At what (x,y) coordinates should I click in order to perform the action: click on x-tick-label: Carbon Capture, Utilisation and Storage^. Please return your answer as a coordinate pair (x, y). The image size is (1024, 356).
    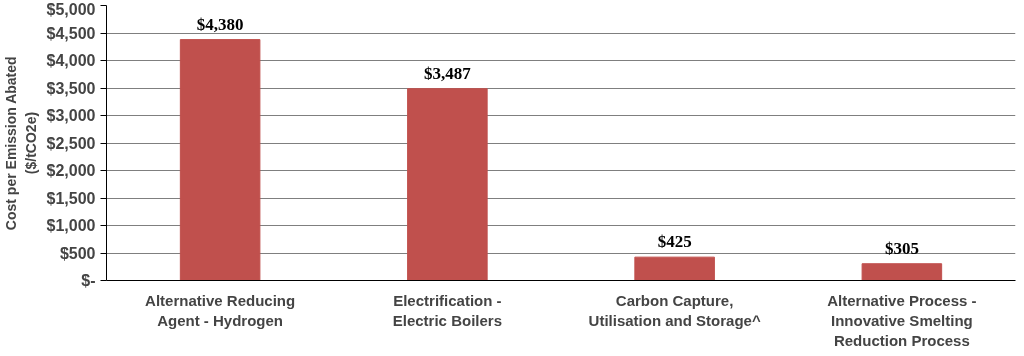
    Looking at the image, I should click on (674, 310).